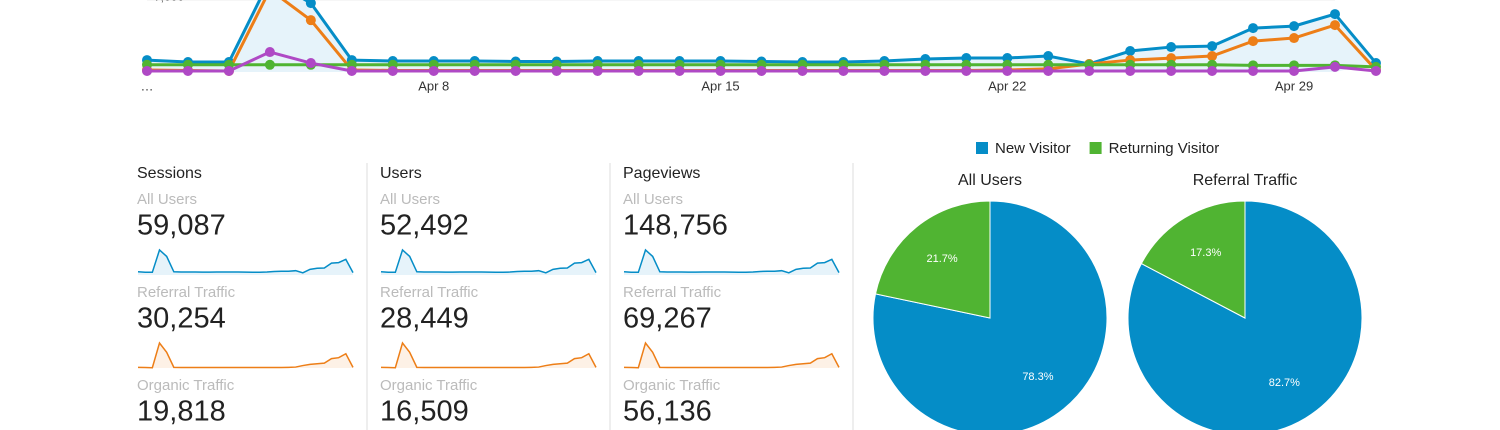 The width and height of the screenshot is (1500, 430). Describe the element at coordinates (1037, 377) in the screenshot. I see `pie-label: 78.3%` at that location.